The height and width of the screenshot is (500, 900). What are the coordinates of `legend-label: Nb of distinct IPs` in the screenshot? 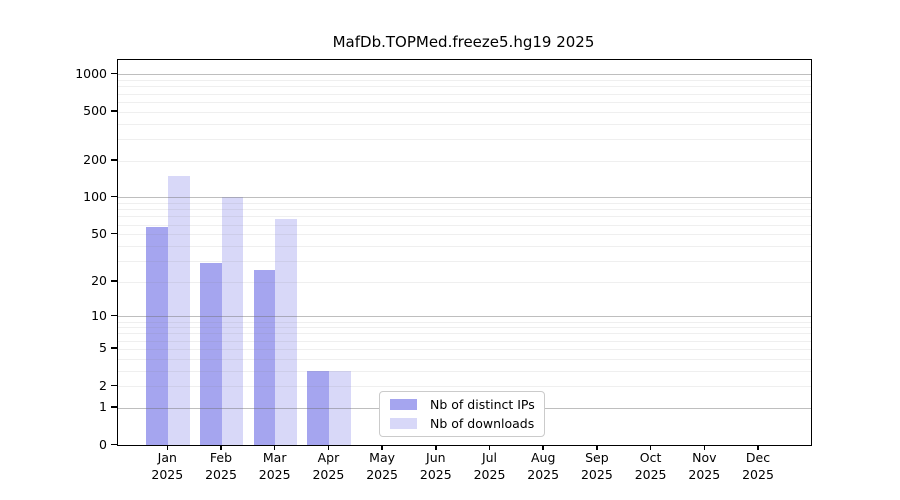 It's located at (482, 404).